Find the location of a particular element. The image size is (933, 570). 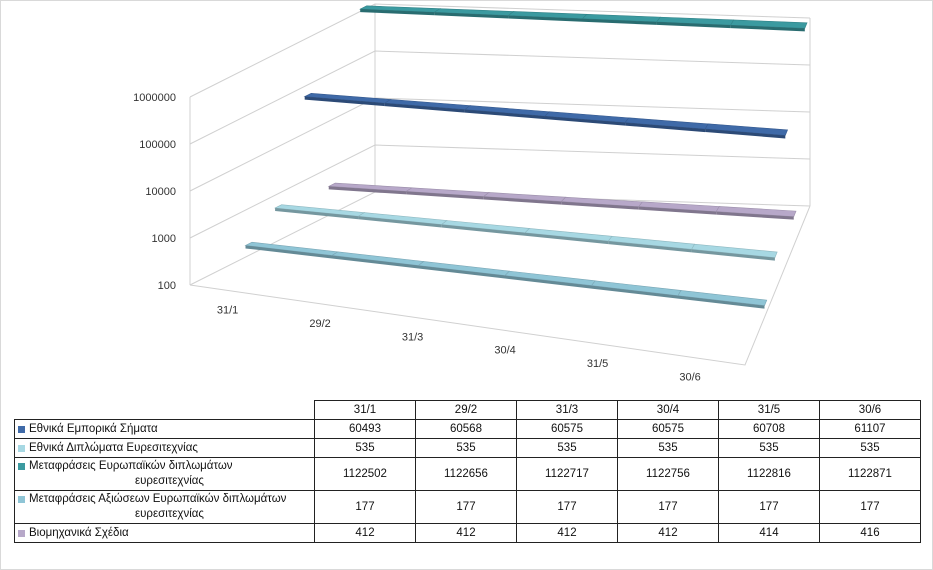

x-tick-label: 30/4 is located at coordinates (504, 351).